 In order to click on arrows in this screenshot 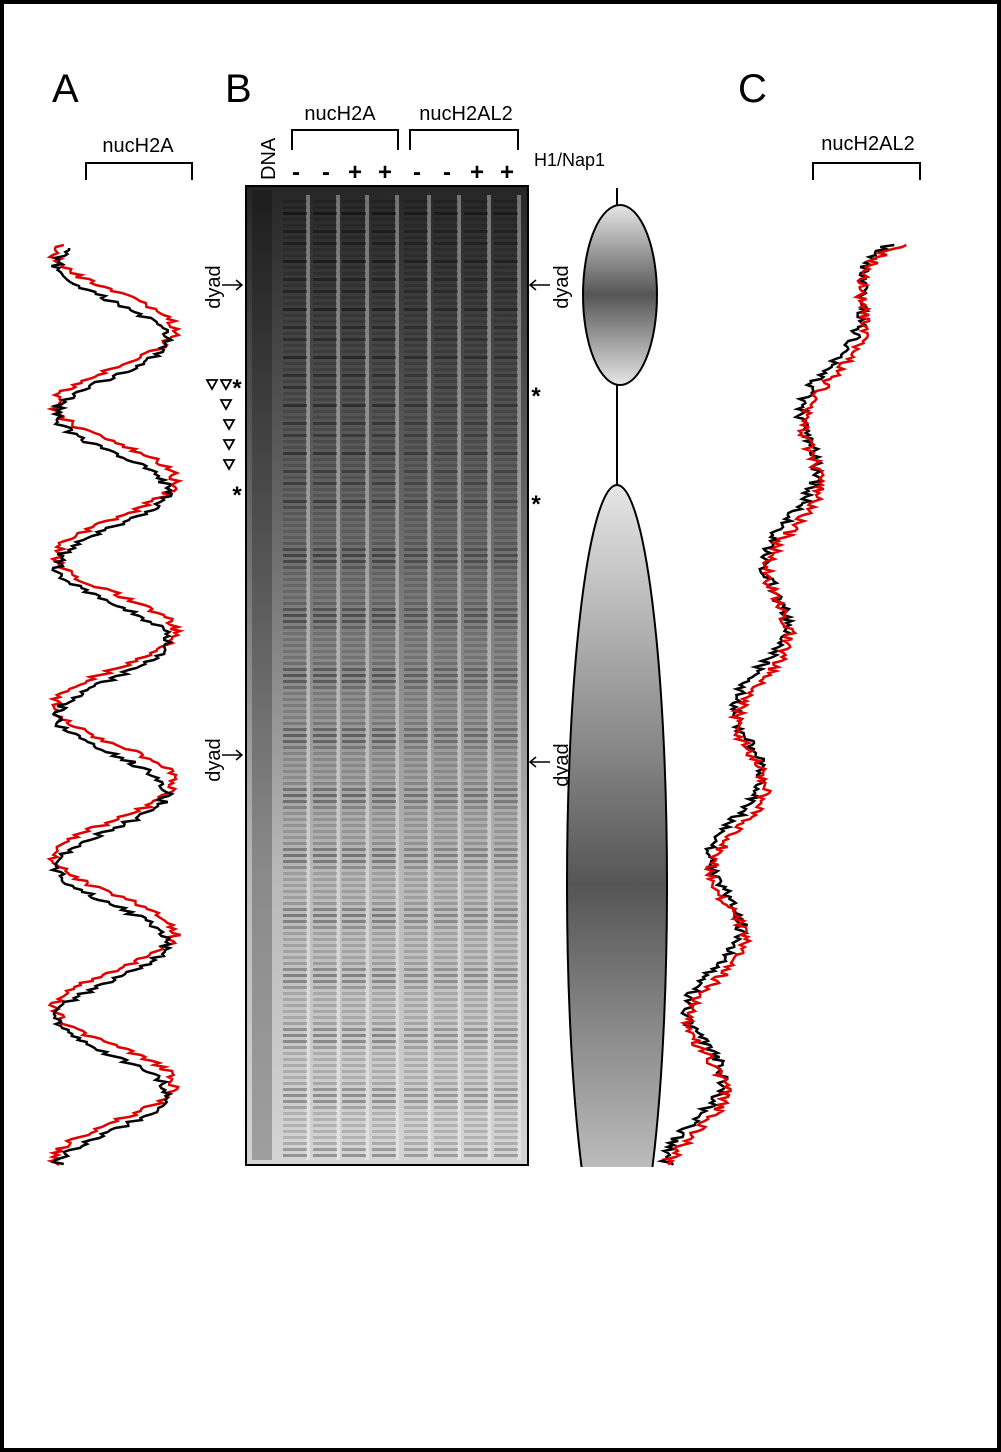, I will do `click(233, 520)`.